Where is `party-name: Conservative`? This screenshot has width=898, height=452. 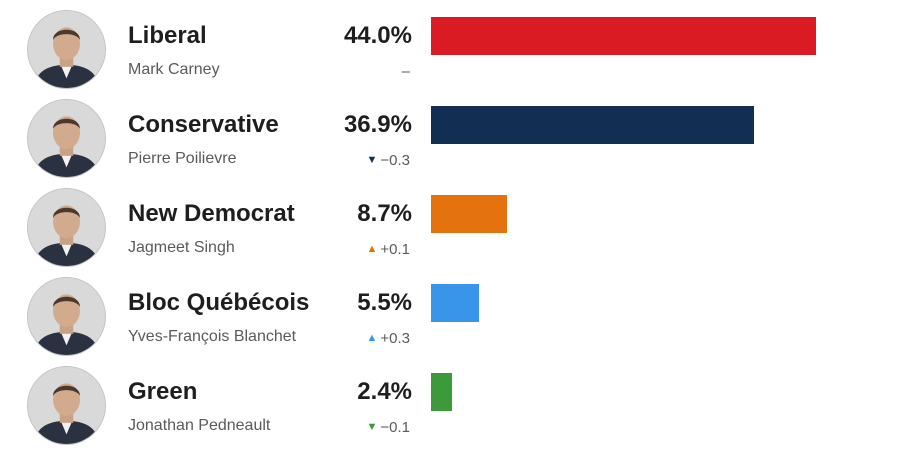 party-name: Conservative is located at coordinates (203, 124).